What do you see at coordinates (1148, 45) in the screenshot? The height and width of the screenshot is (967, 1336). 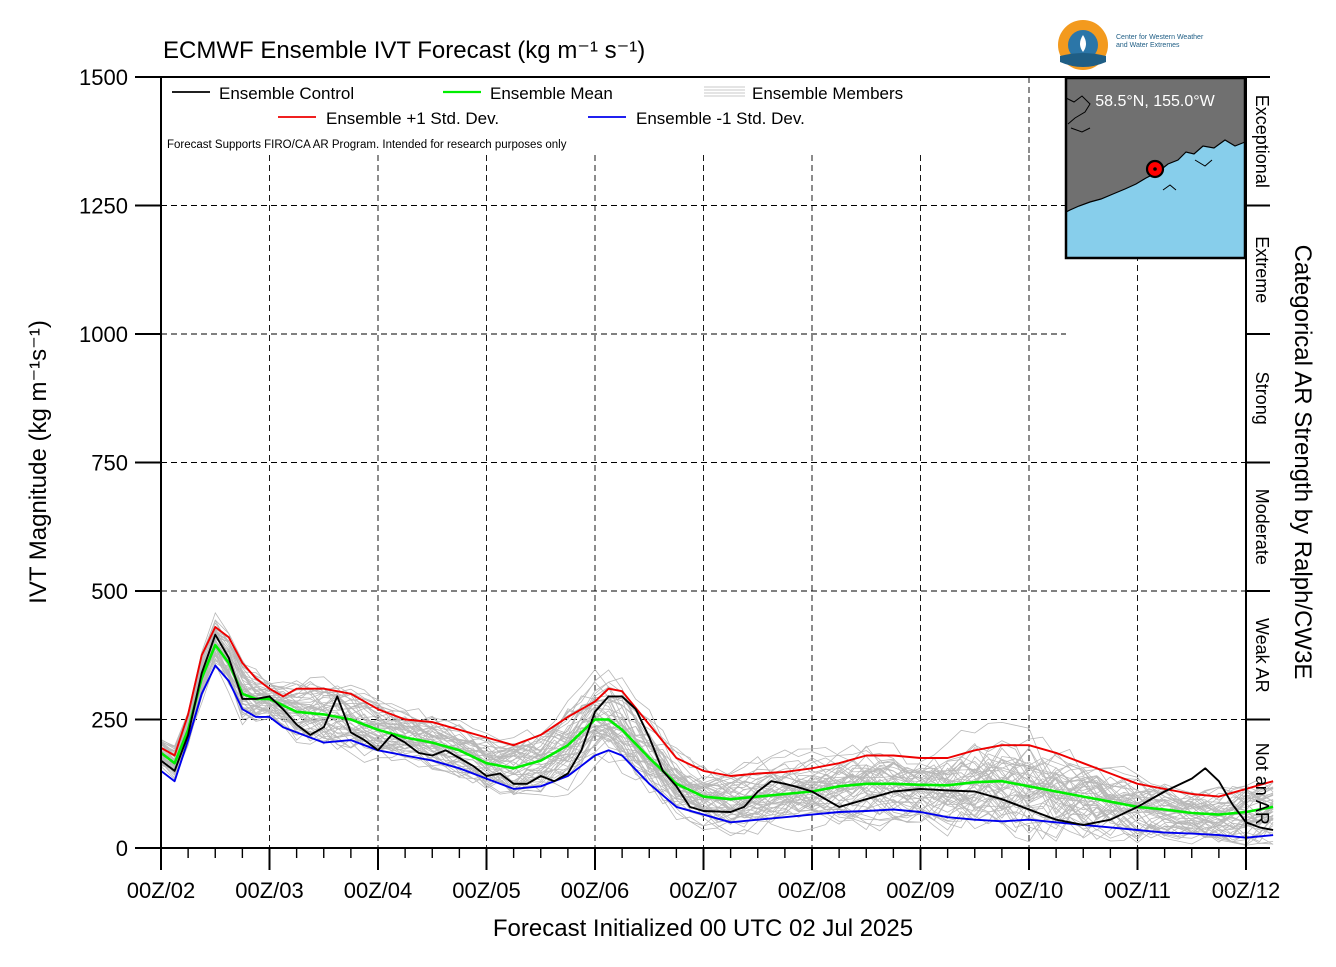 I see `logo-text-line-2: and Water Extremes` at bounding box center [1148, 45].